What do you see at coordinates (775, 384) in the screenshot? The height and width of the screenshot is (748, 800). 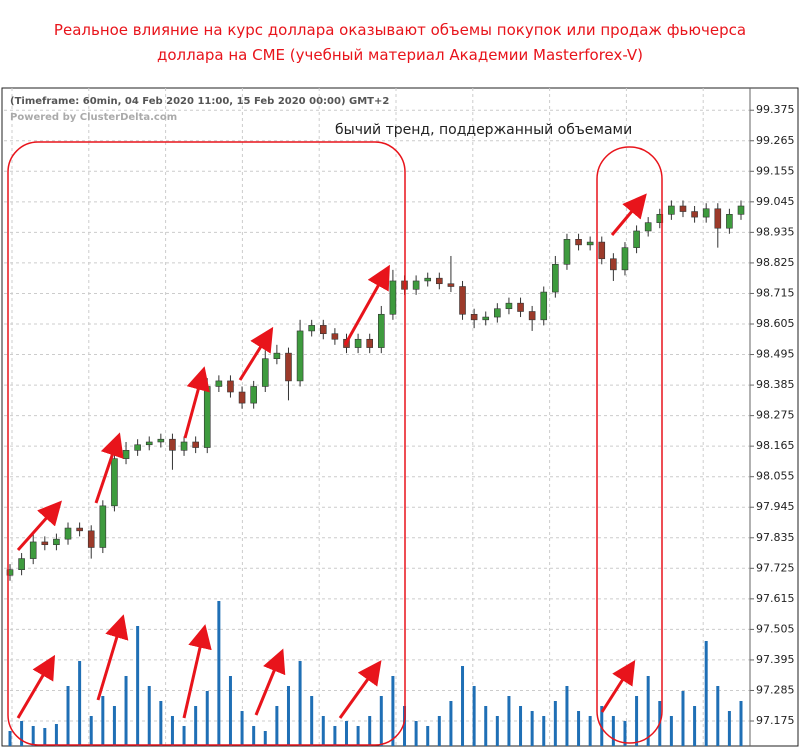 I see `y-tick-label: 98.385` at bounding box center [775, 384].